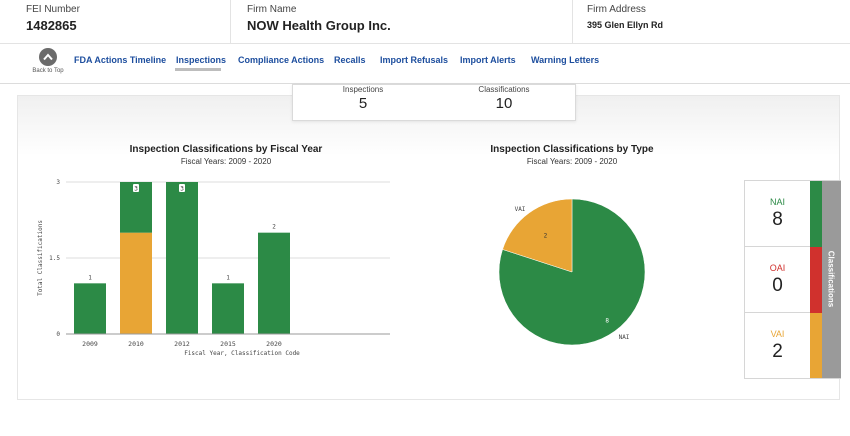  I want to click on tab-import-alerts: Import Alerts, so click(488, 60).